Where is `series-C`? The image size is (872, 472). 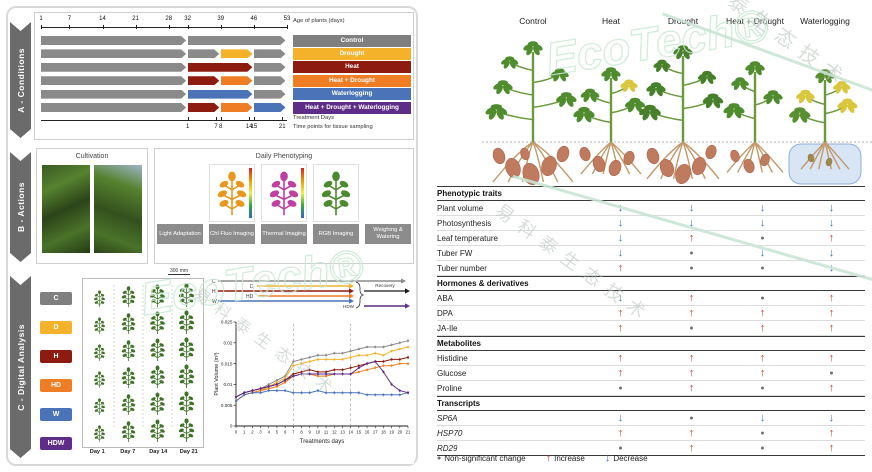
series-C is located at coordinates (322, 369).